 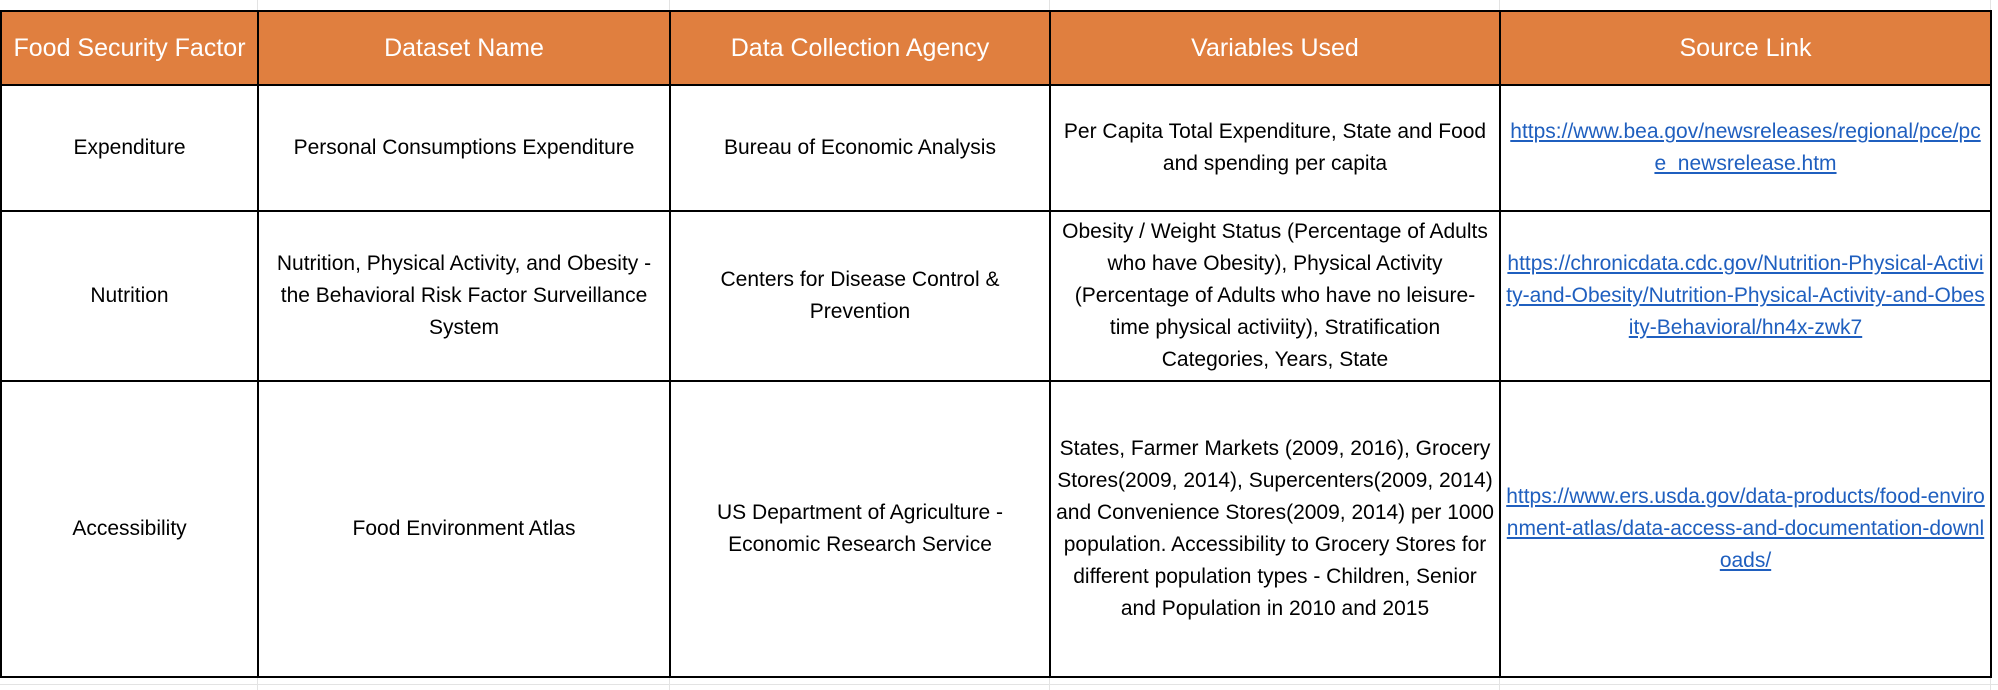 What do you see at coordinates (464, 48) in the screenshot?
I see `header-dataset-name: Dataset Name` at bounding box center [464, 48].